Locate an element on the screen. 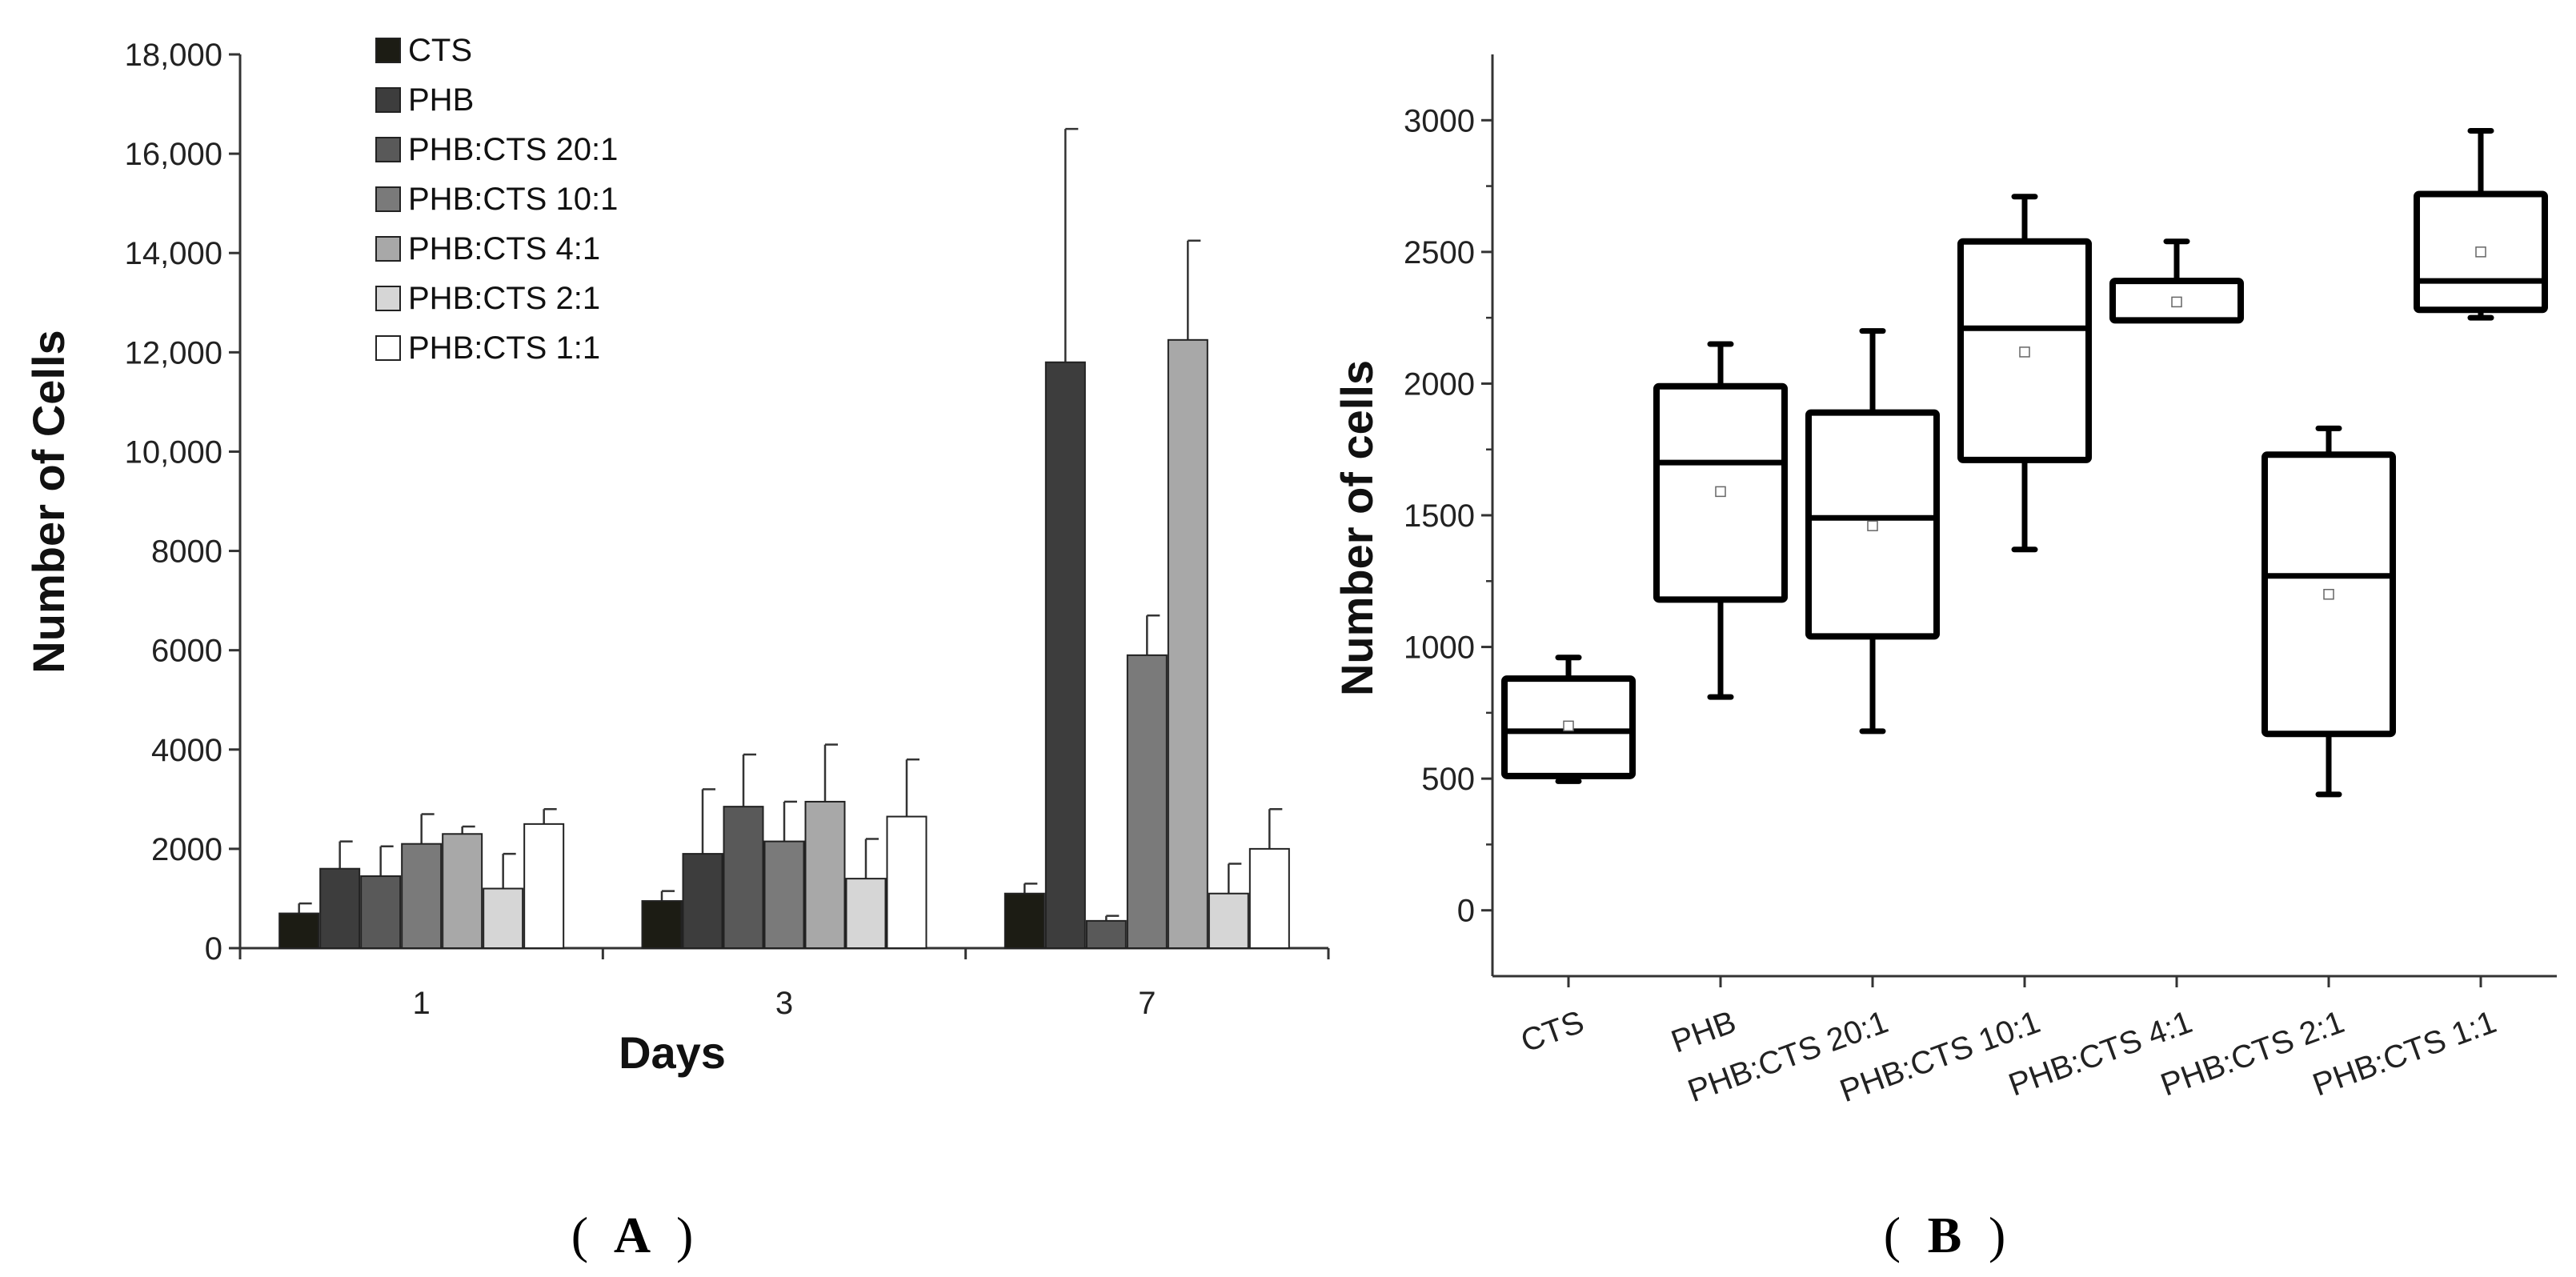 This screenshot has width=2576, height=1277. y-tick-label-a: 10,000 is located at coordinates (173, 452).